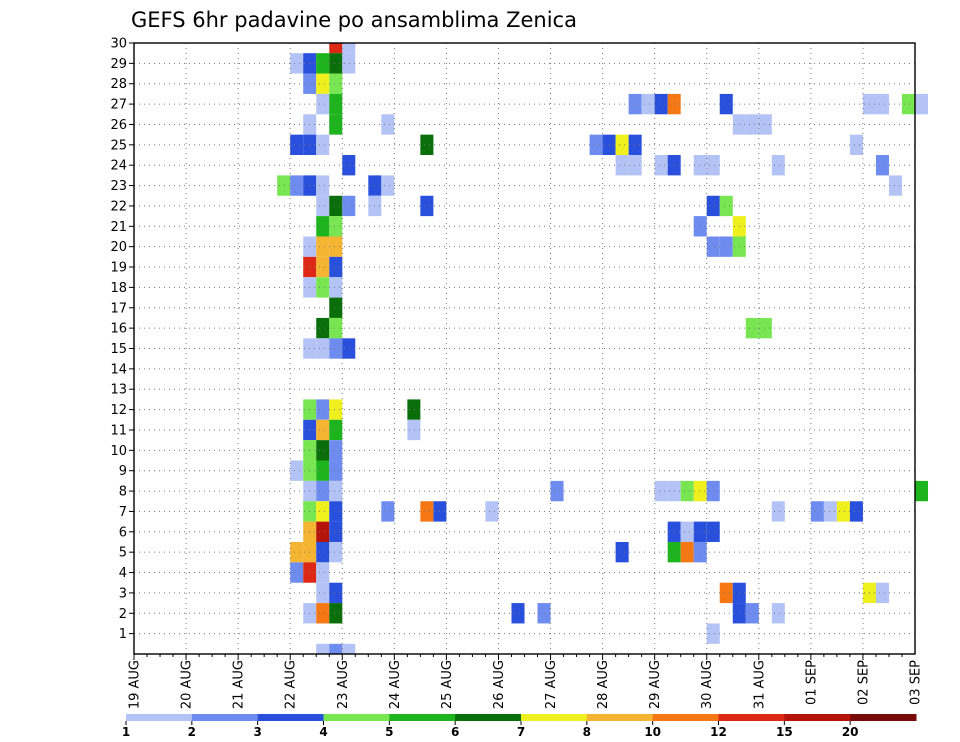 This screenshot has height=742, width=960. Describe the element at coordinates (118, 369) in the screenshot. I see `y-tick-label: 14` at that location.